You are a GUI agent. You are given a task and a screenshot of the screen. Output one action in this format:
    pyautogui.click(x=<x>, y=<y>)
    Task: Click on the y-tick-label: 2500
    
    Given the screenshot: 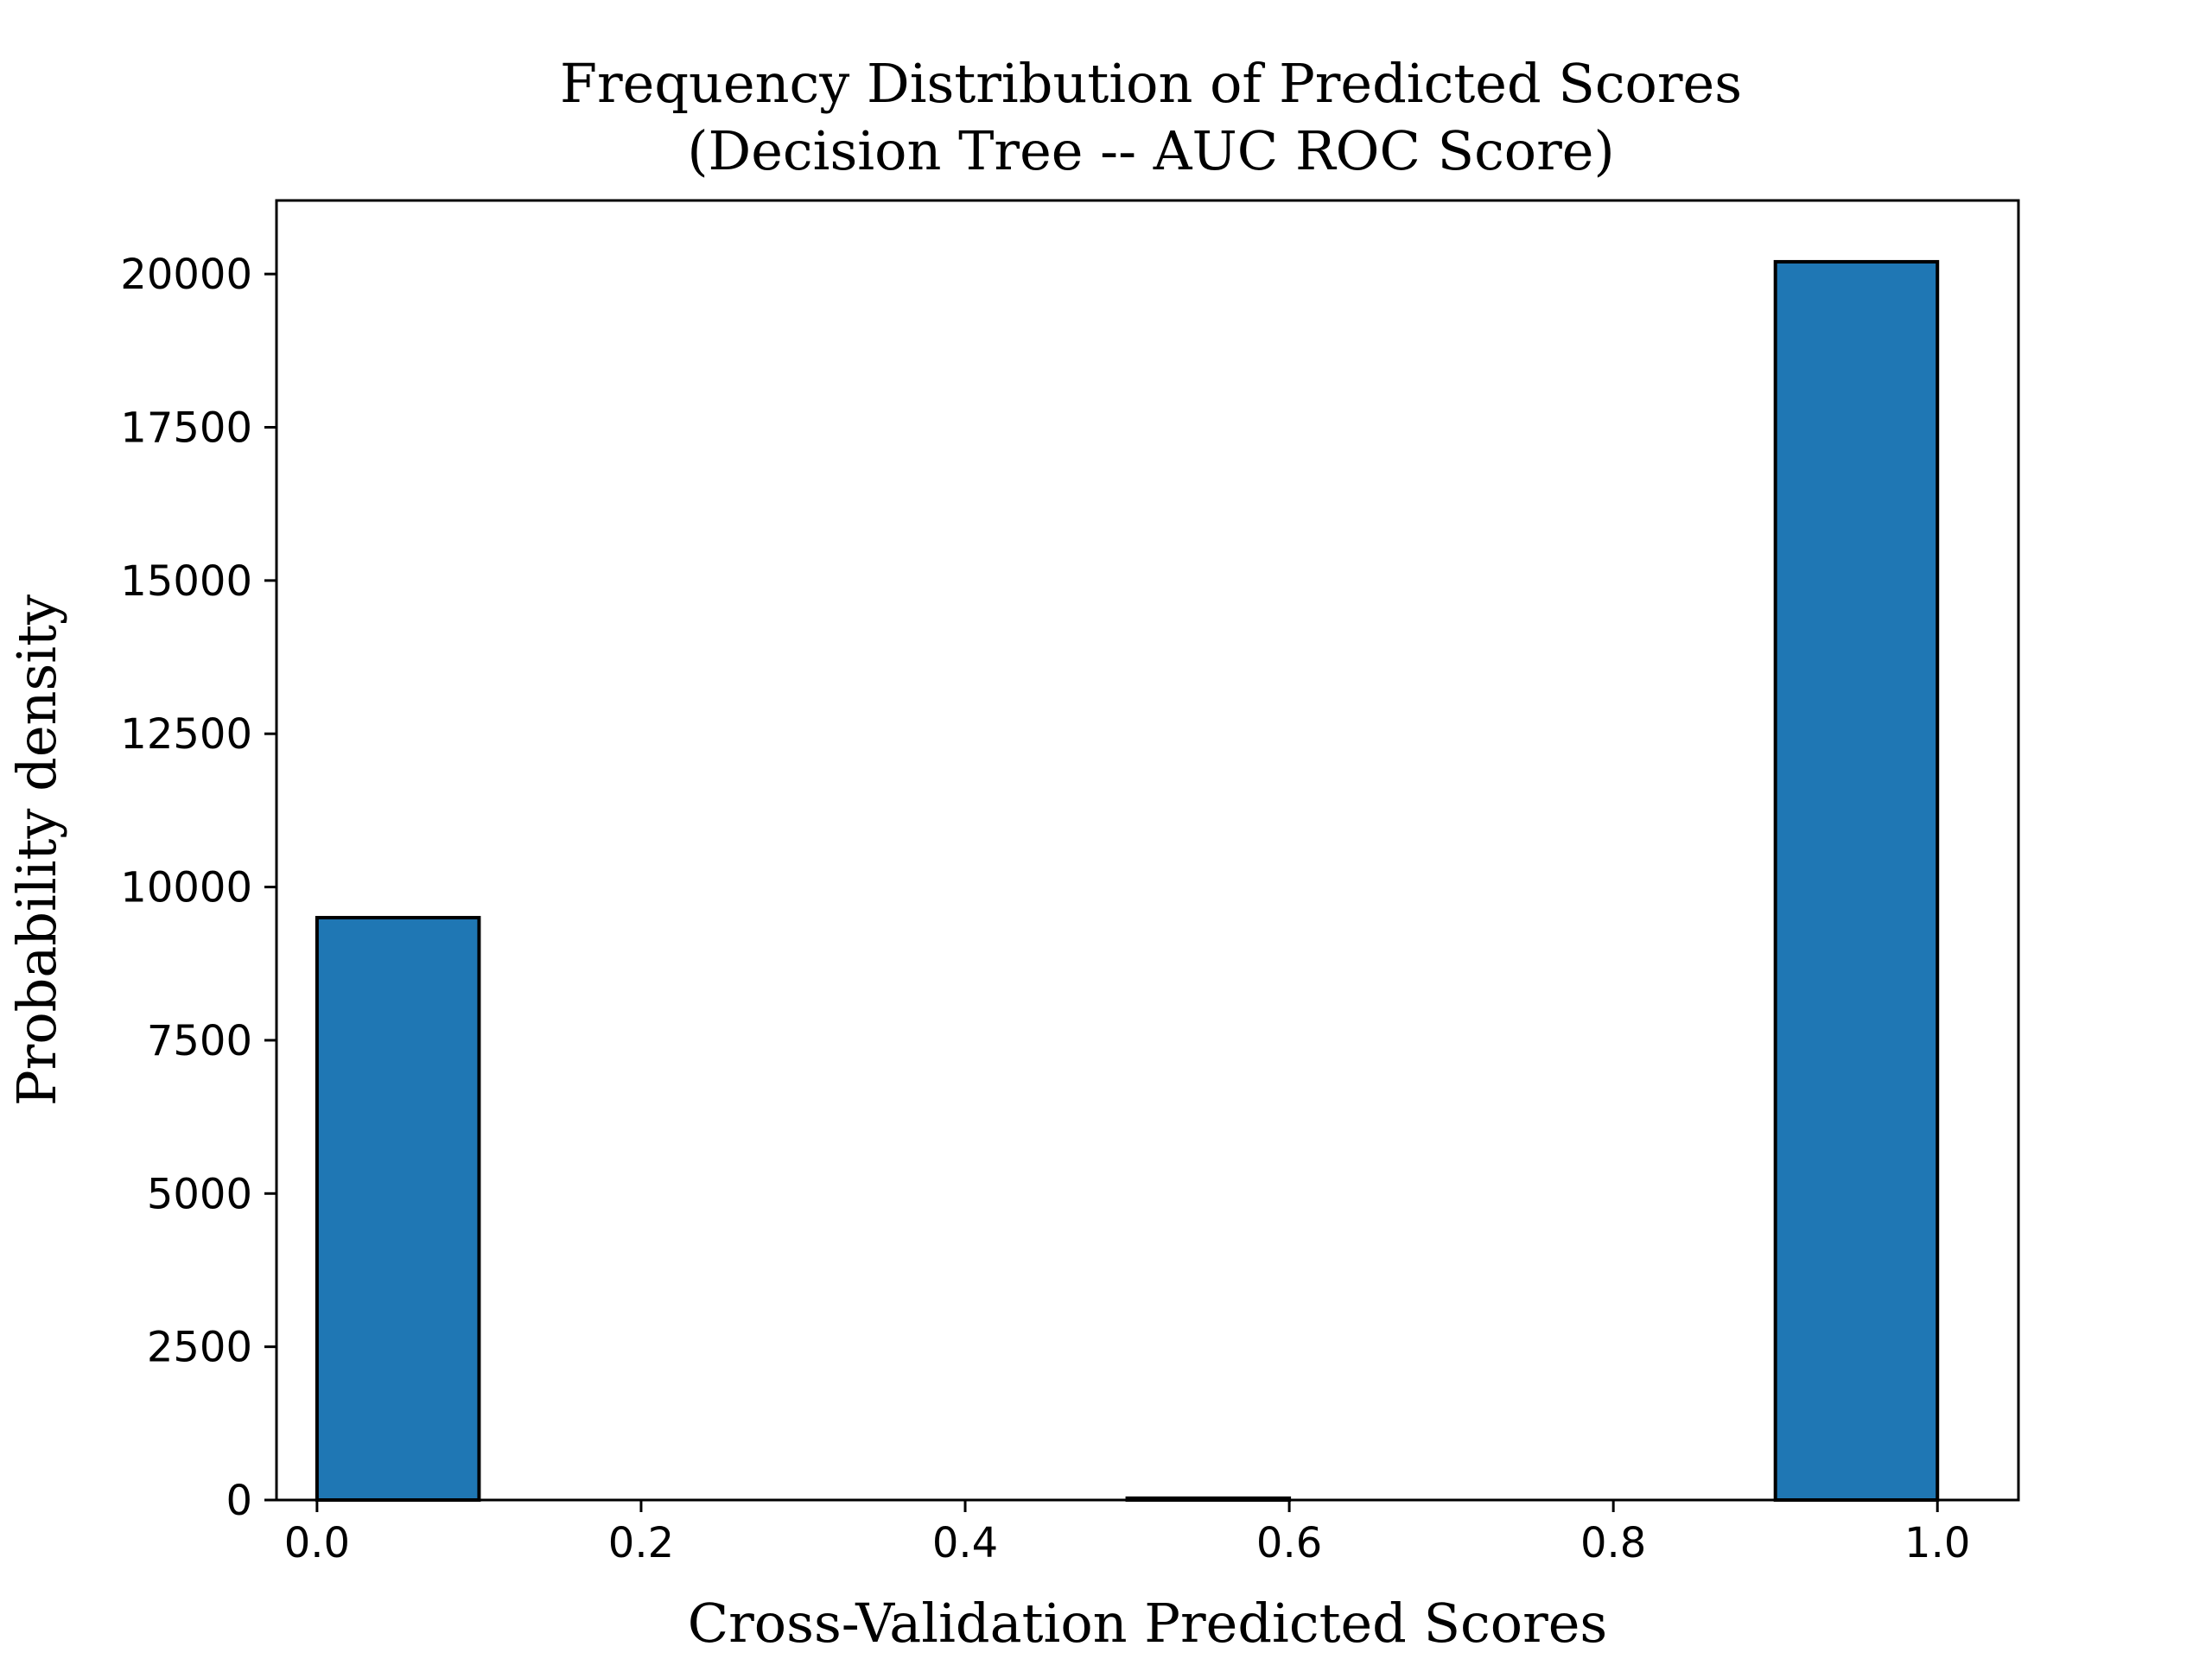 What is the action you would take?
    pyautogui.click(x=199, y=1348)
    